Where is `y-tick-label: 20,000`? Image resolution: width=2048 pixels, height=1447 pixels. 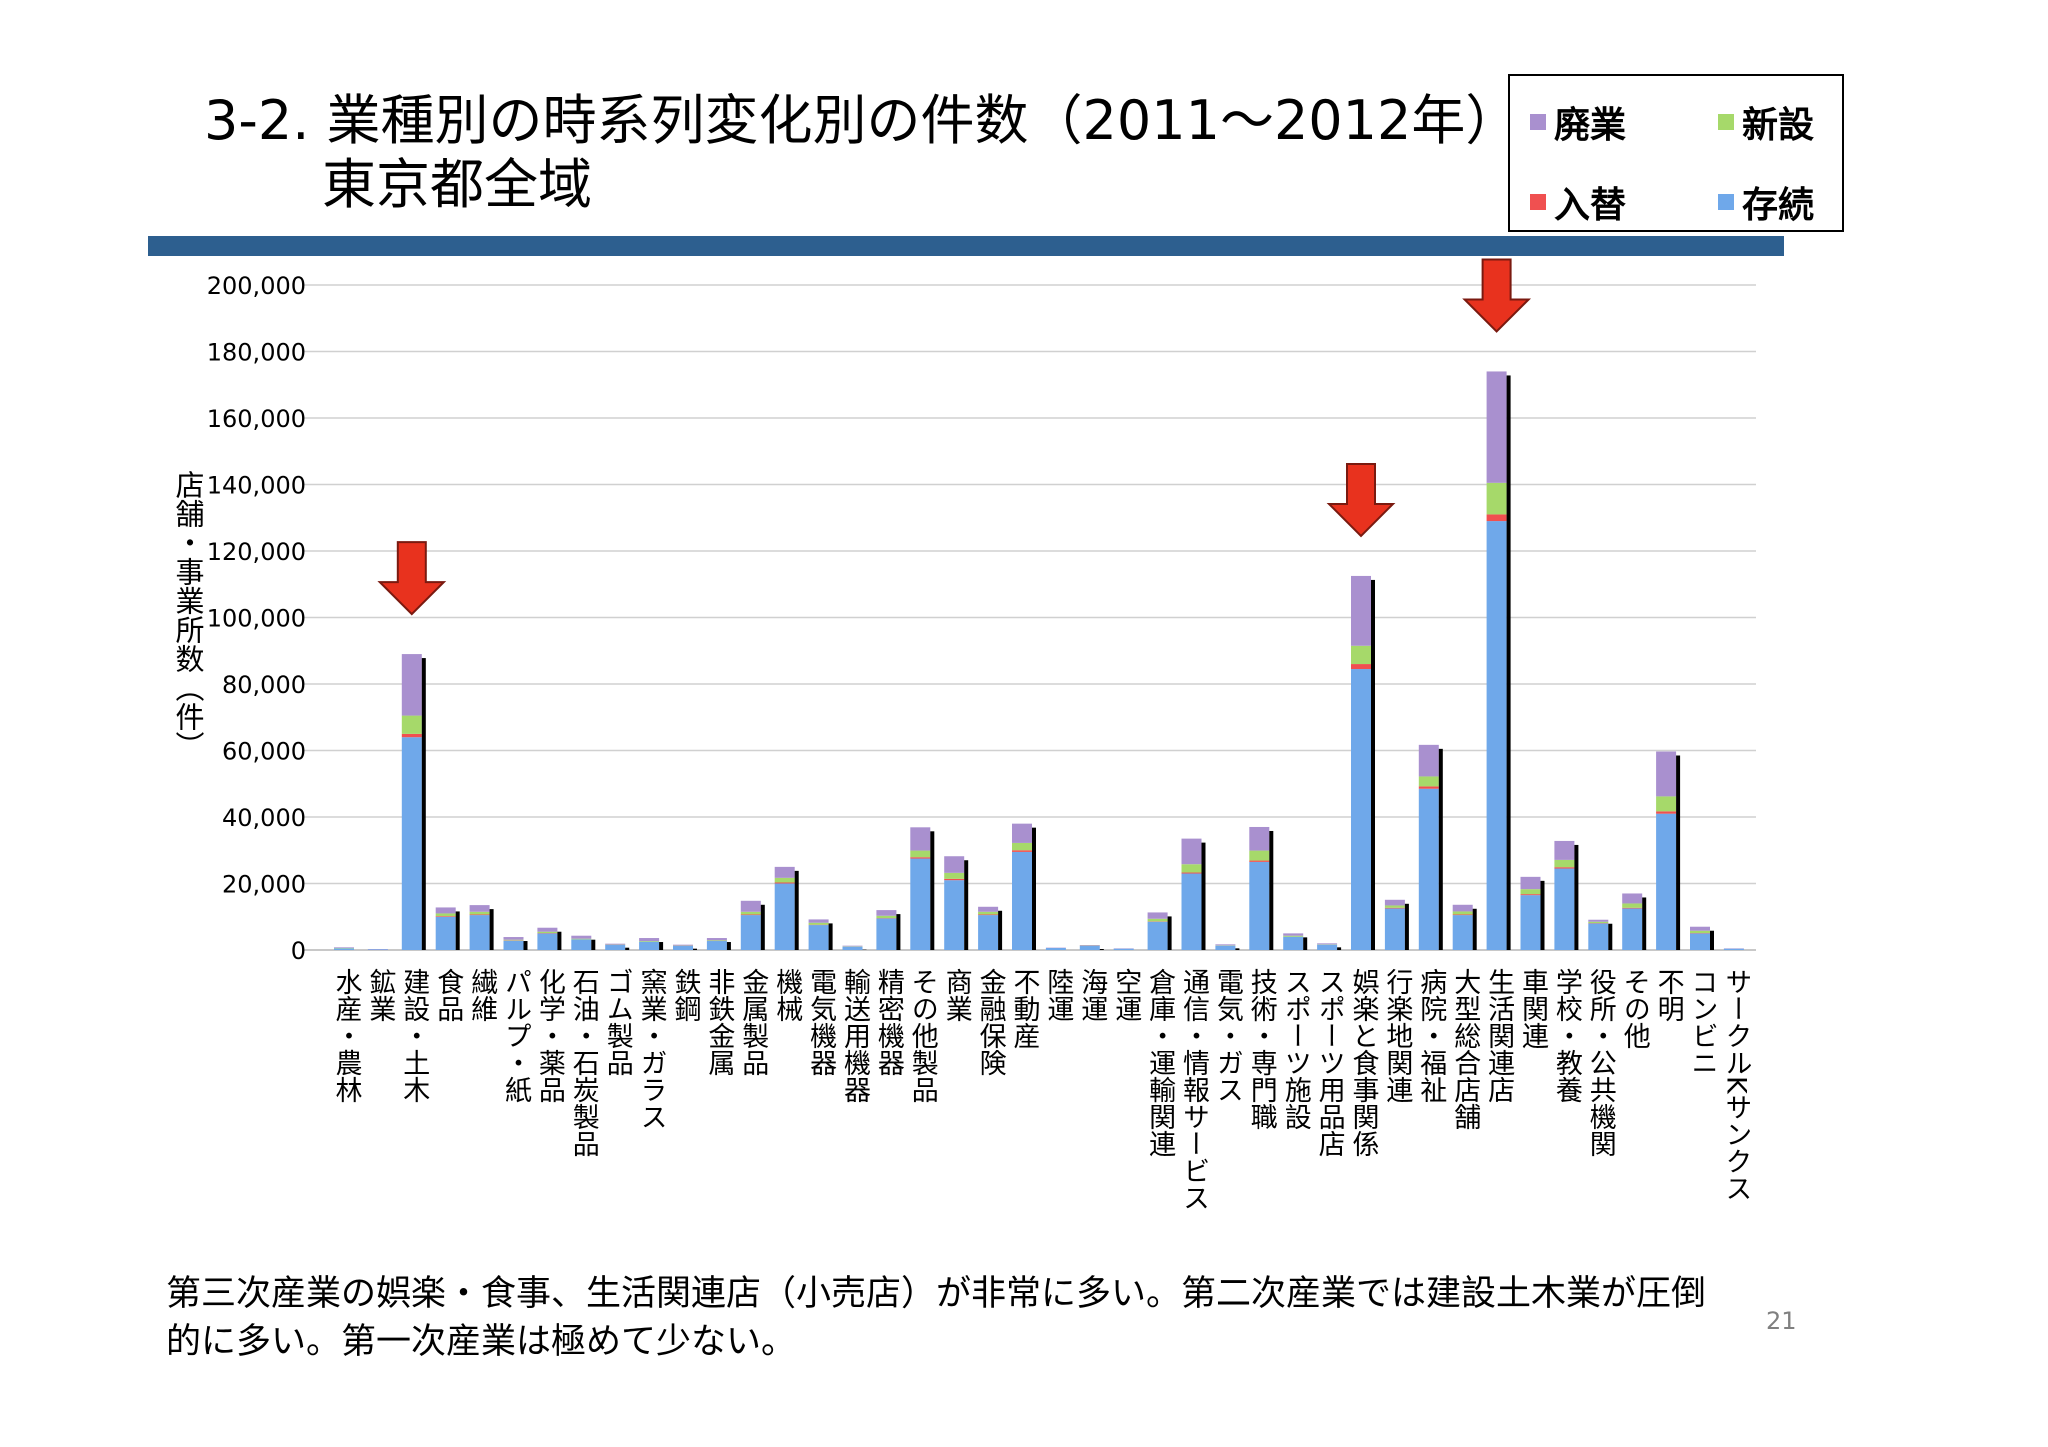
y-tick-label: 20,000 is located at coordinates (264, 885).